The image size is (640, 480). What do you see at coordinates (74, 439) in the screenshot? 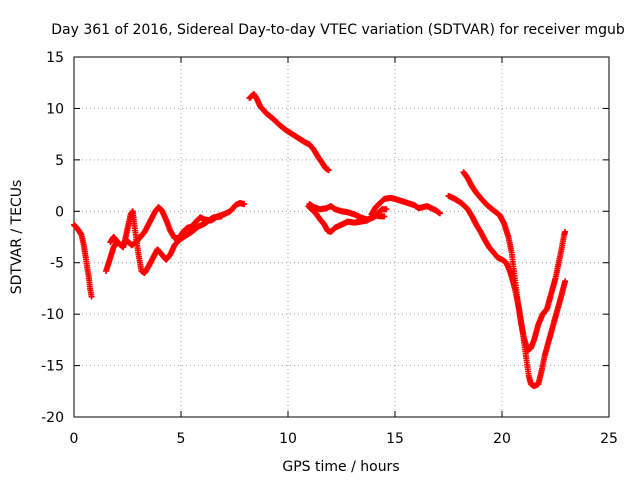
I see `x-tick-label: 0` at bounding box center [74, 439].